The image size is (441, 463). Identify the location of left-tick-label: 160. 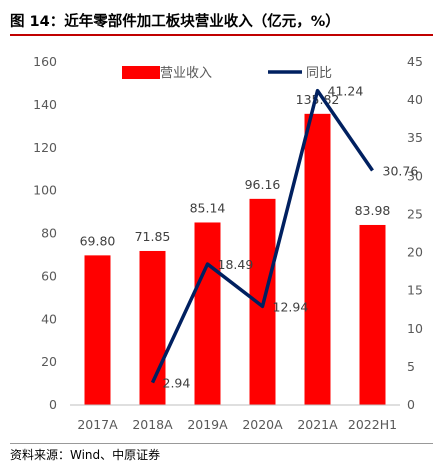
(45, 61).